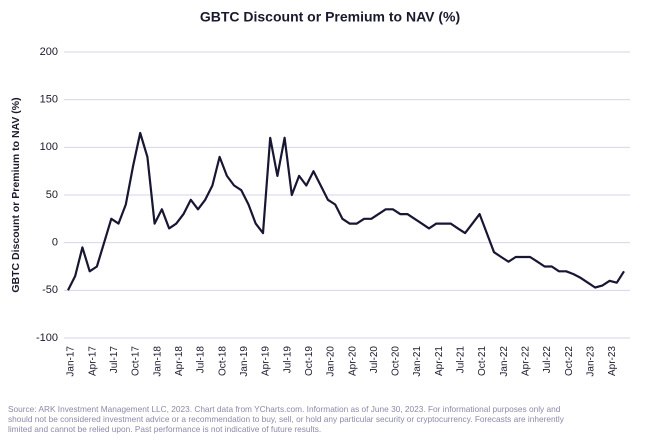 This screenshot has height=442, width=648. I want to click on y-tick-label: 200, so click(49, 52).